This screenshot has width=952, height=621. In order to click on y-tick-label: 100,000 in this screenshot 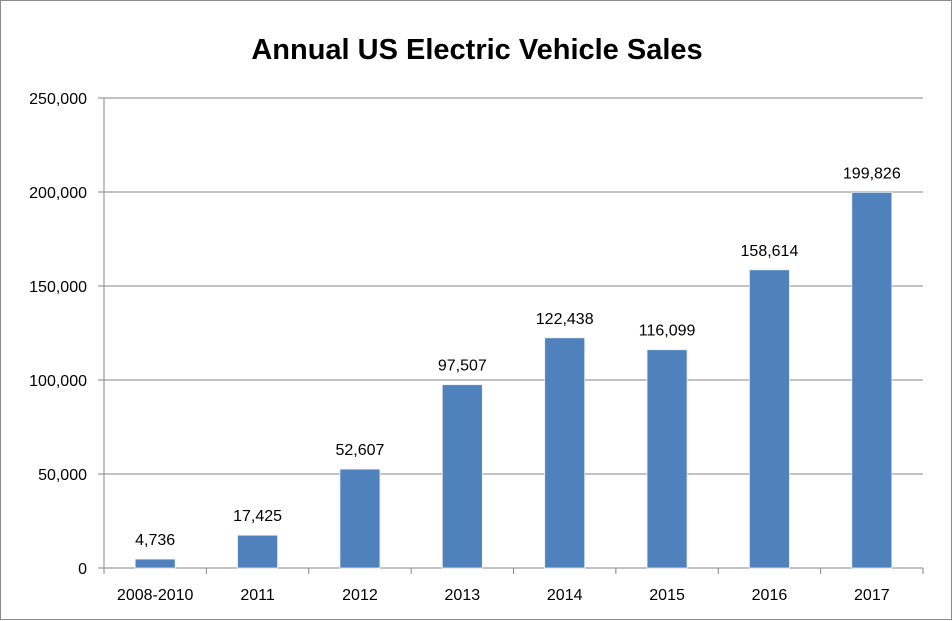, I will do `click(58, 381)`.